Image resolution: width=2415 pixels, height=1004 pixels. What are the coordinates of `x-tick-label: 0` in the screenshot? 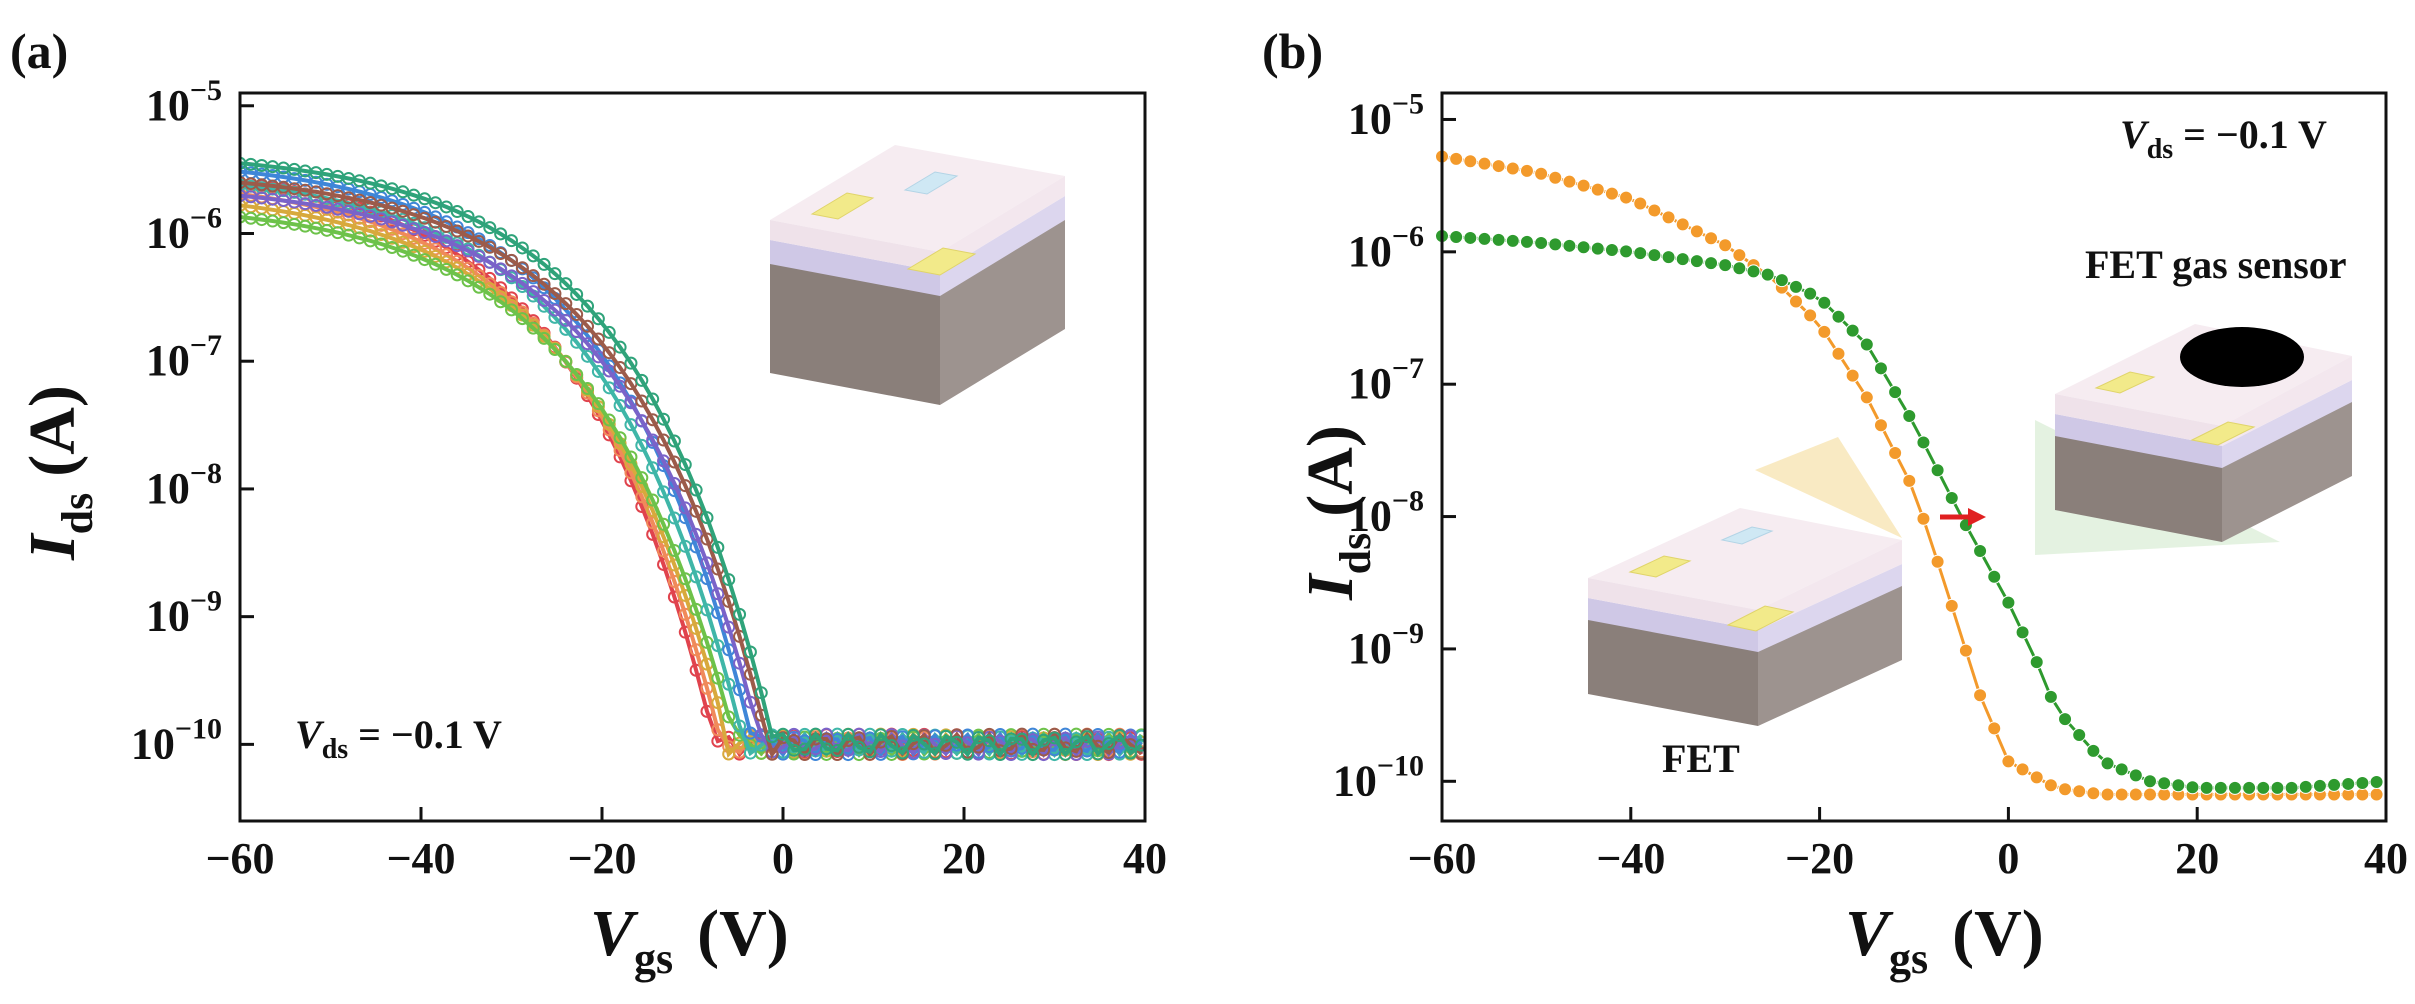 It's located at (2008, 858).